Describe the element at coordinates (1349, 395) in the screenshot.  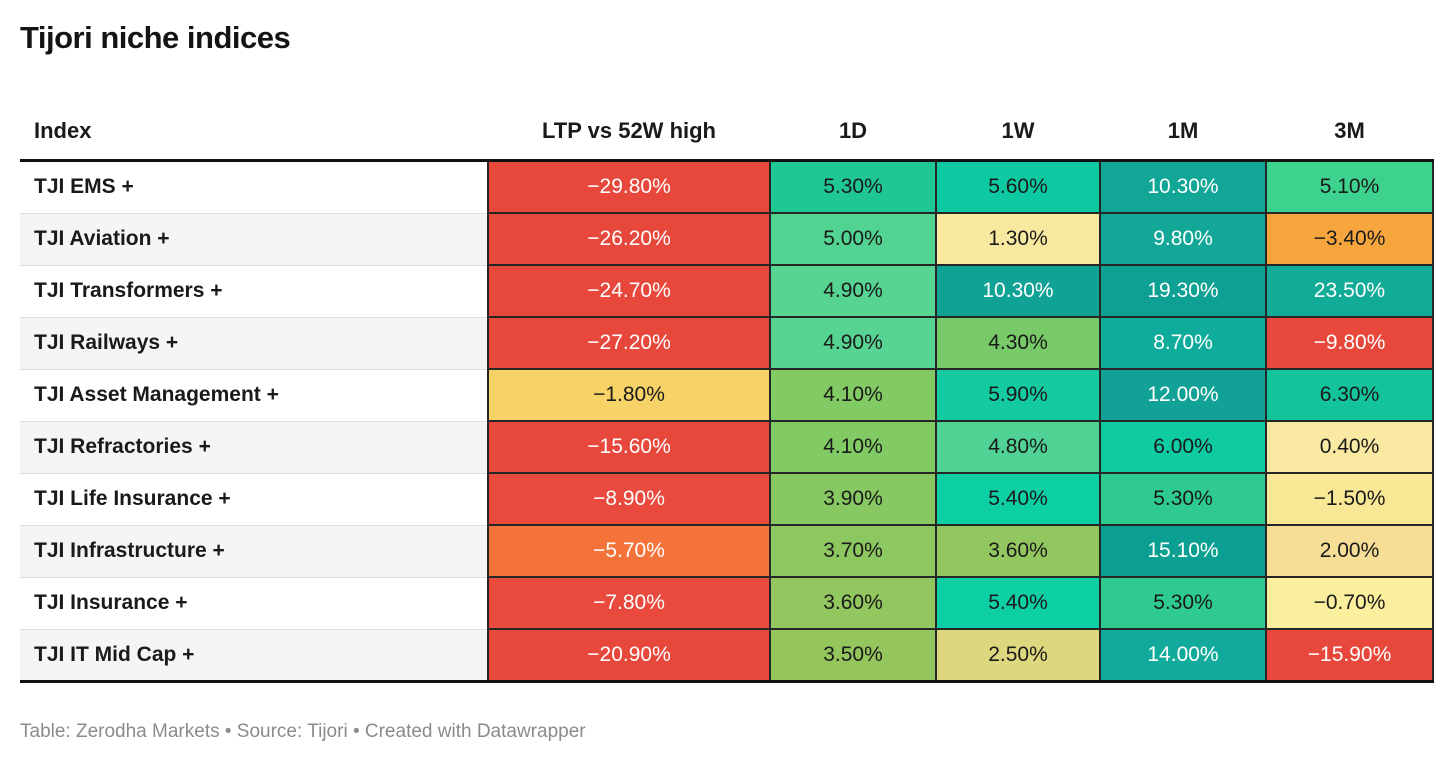
I see `value-cell: 6.30%` at that location.